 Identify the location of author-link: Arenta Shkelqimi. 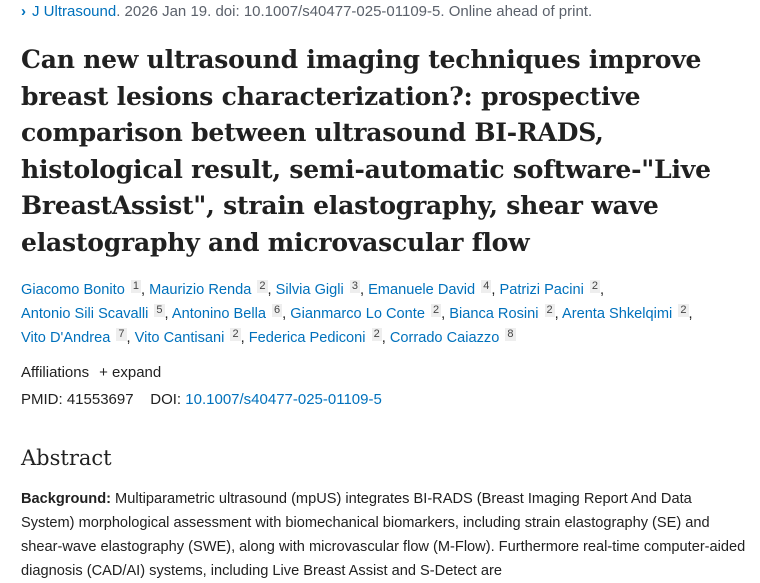
(617, 314).